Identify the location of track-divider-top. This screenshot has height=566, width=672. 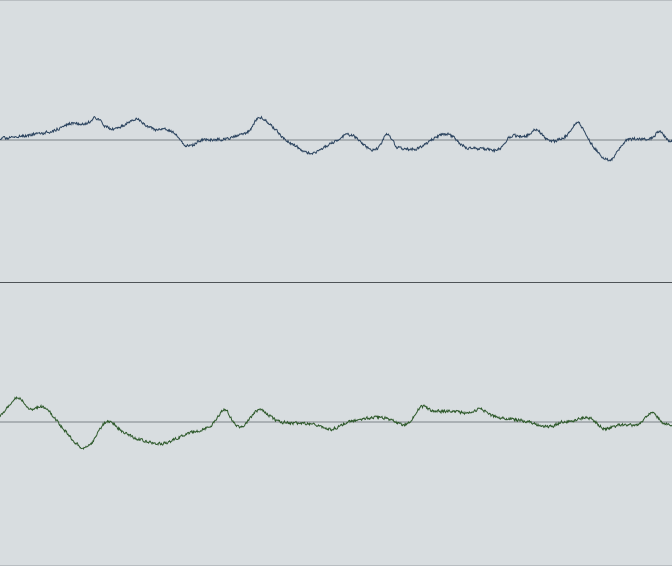
(336, 0).